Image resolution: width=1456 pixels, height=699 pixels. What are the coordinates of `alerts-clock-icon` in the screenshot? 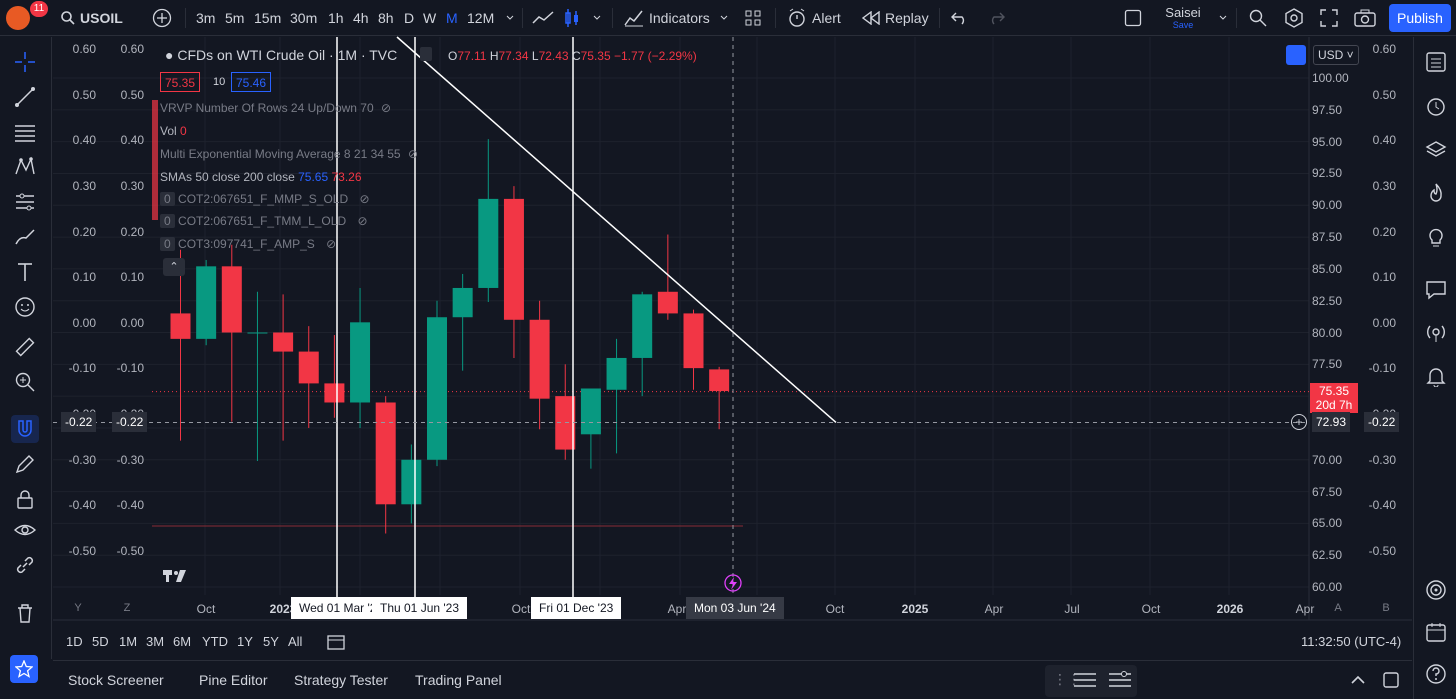 It's located at (1436, 106).